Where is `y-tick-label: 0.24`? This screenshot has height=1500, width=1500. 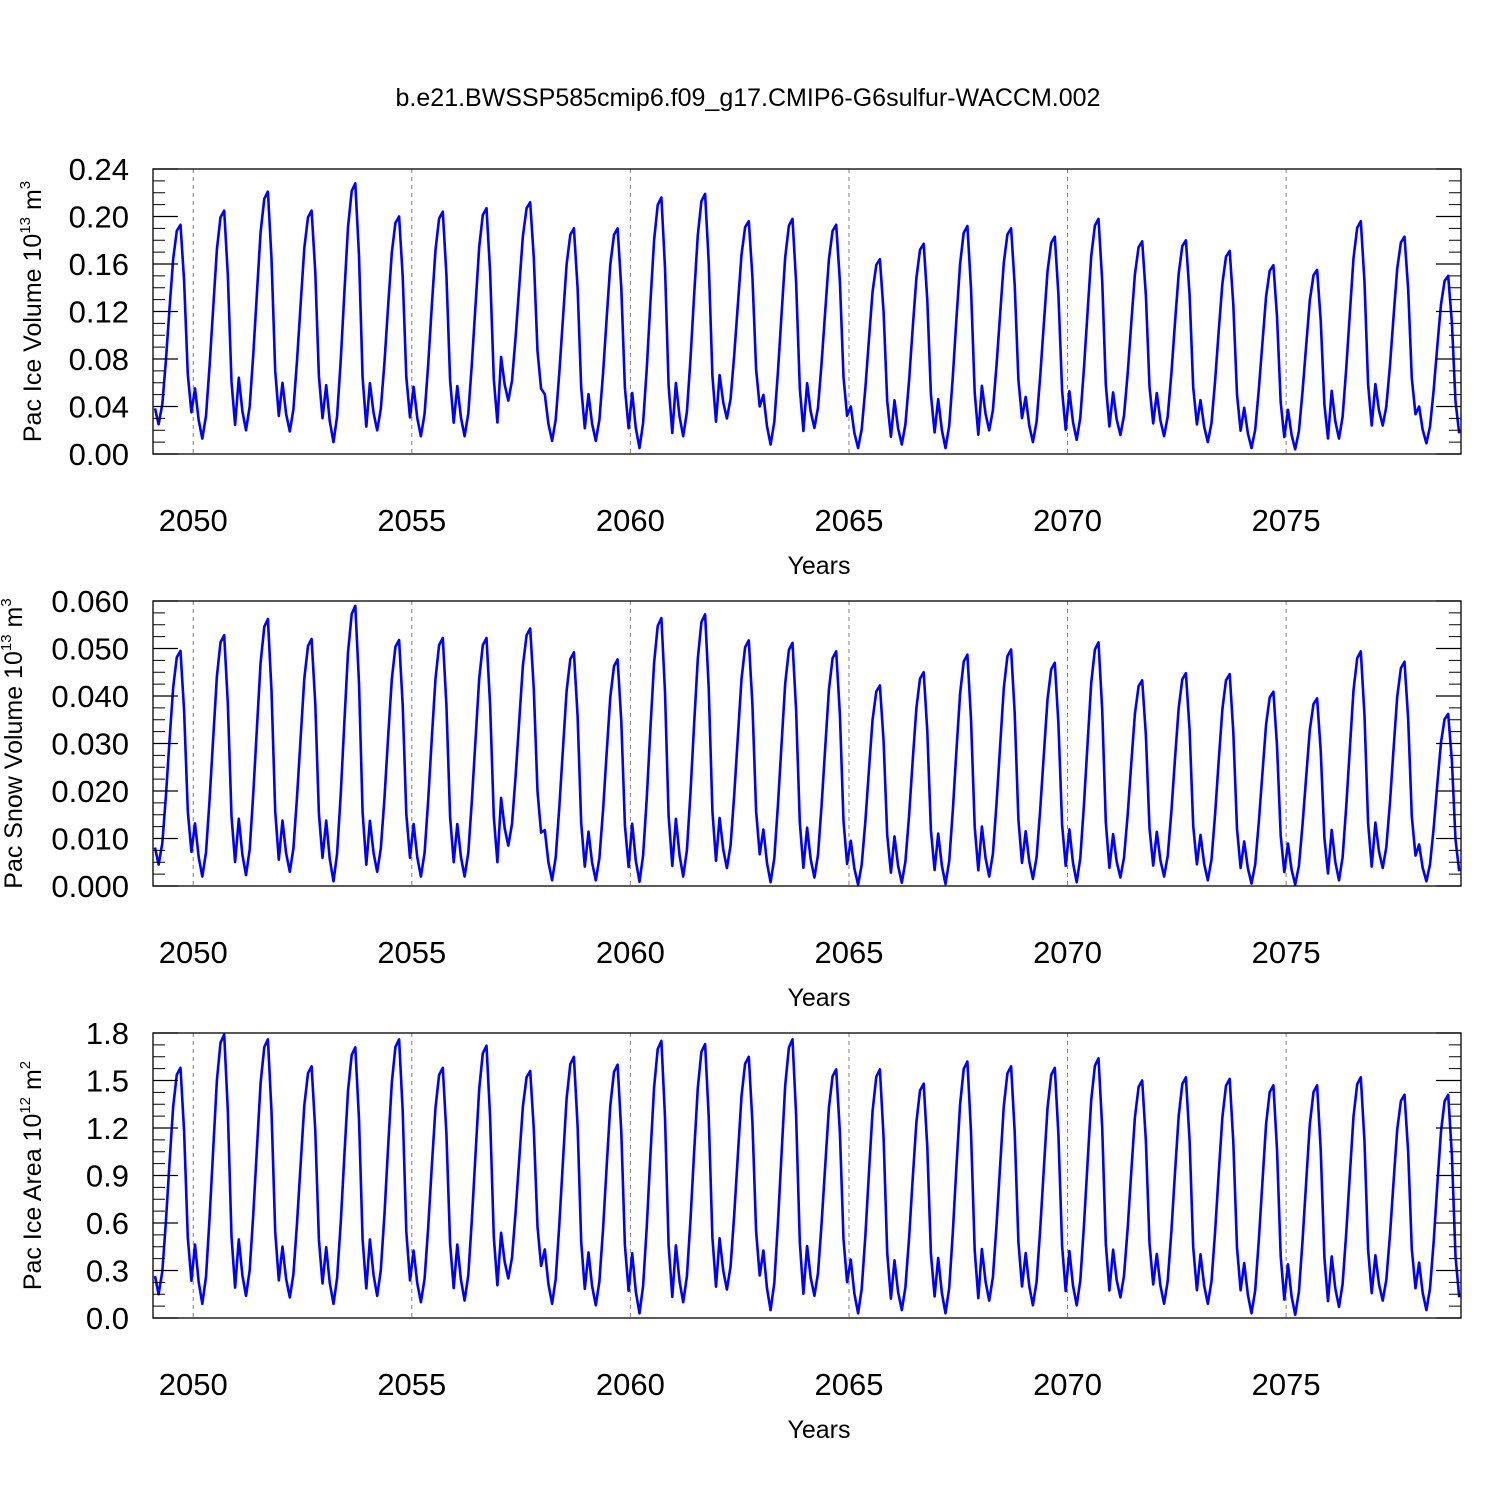 y-tick-label: 0.24 is located at coordinates (99, 169).